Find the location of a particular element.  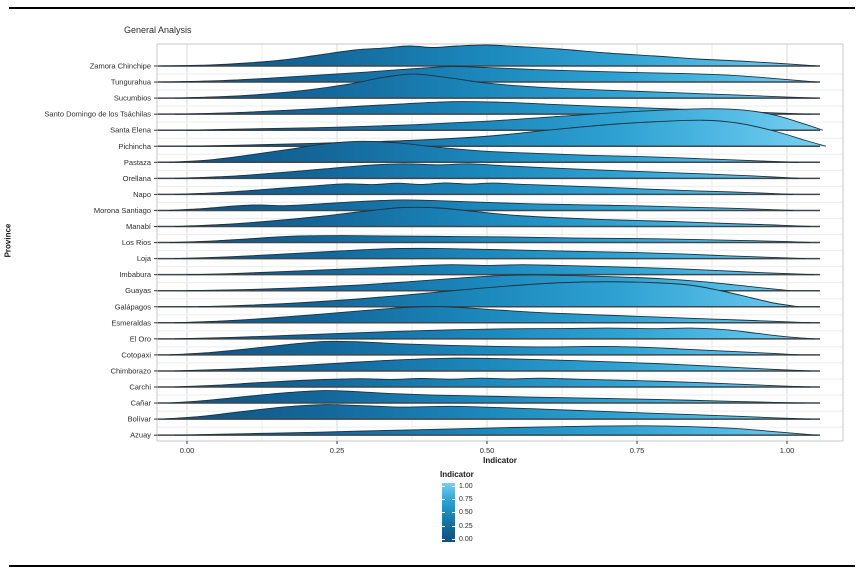

y-tick-label: Manabí is located at coordinates (139, 226).